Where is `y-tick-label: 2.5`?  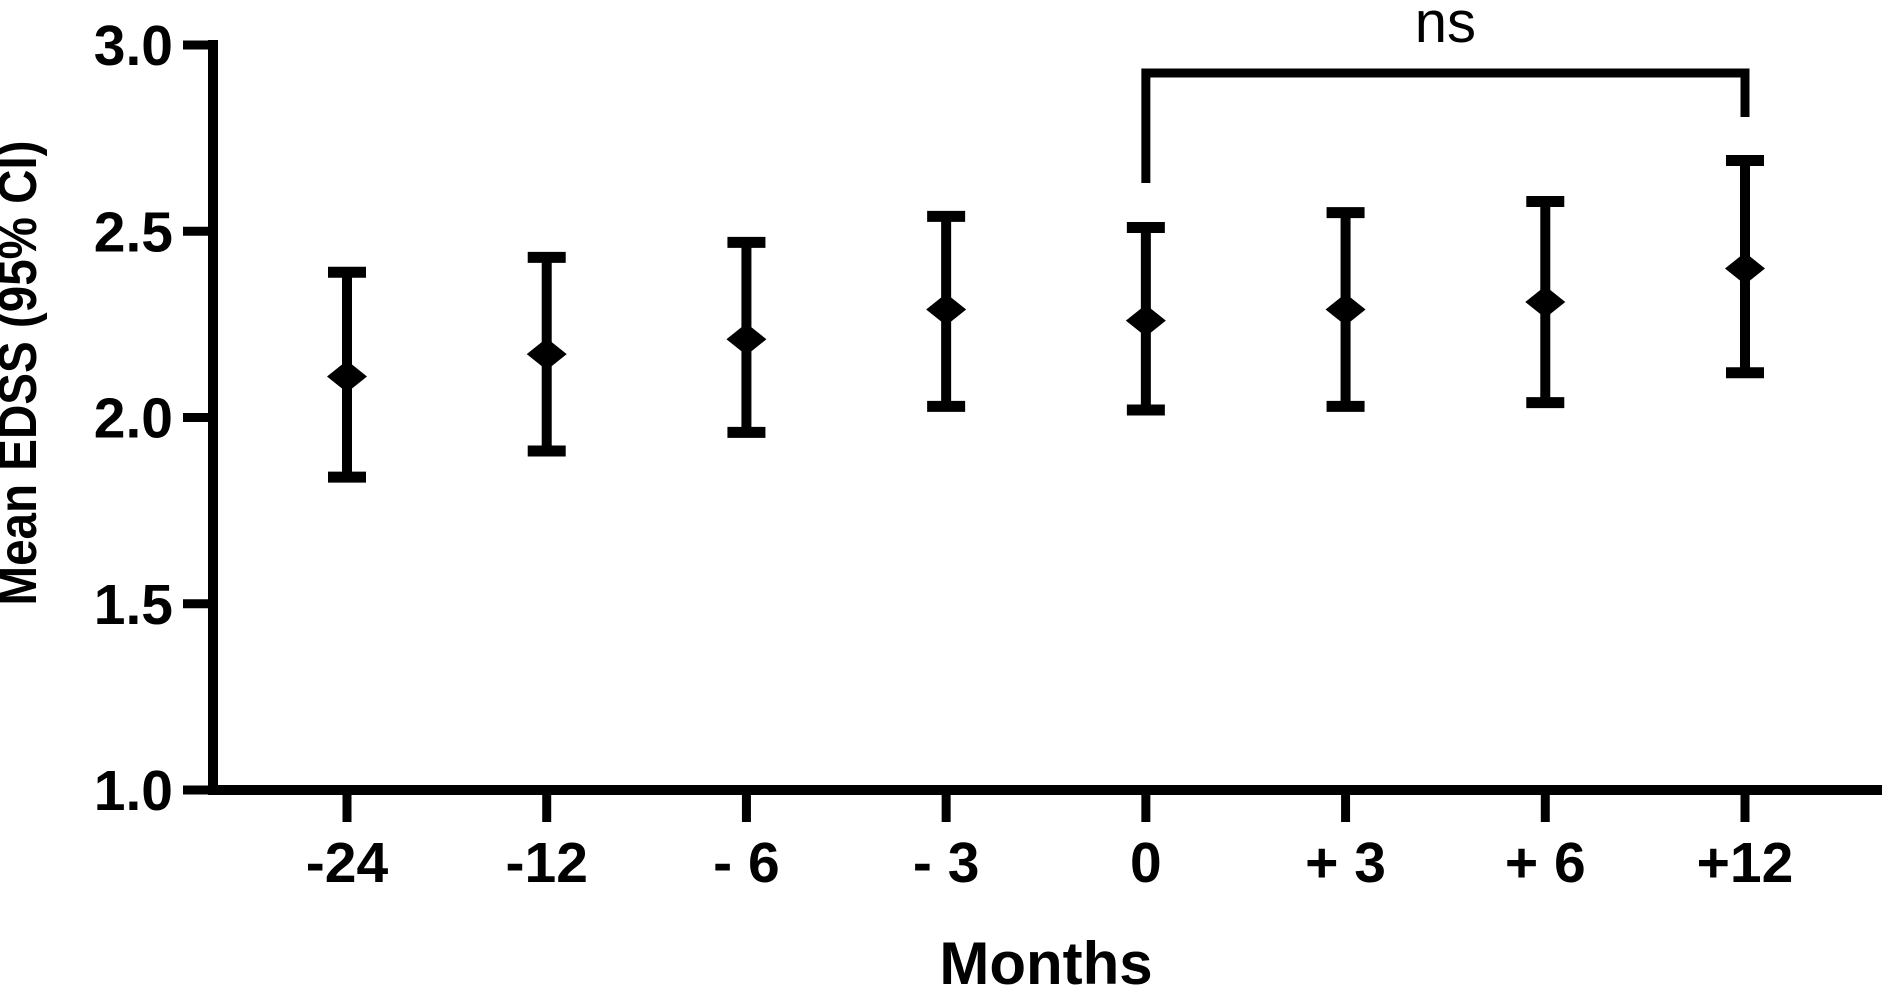 y-tick-label: 2.5 is located at coordinates (133, 232).